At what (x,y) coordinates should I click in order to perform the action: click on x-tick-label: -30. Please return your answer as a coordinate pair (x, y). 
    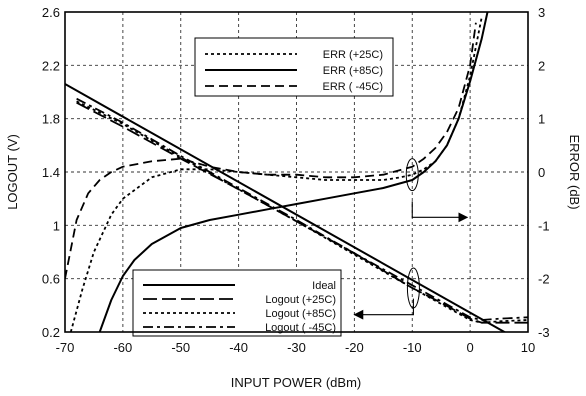
    Looking at the image, I should click on (296, 347).